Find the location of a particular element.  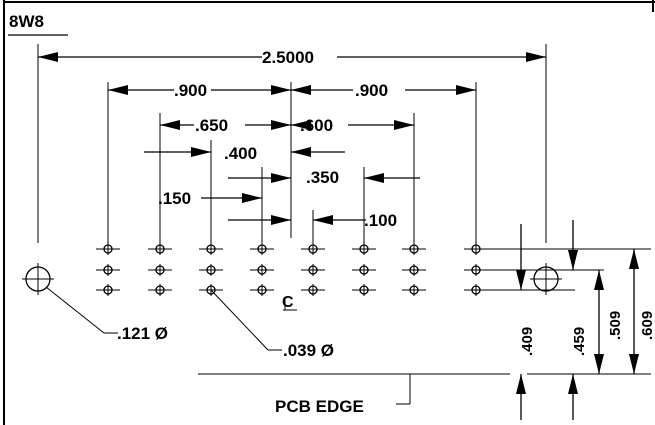

dim-left-150-label: .150 is located at coordinates (174, 198).